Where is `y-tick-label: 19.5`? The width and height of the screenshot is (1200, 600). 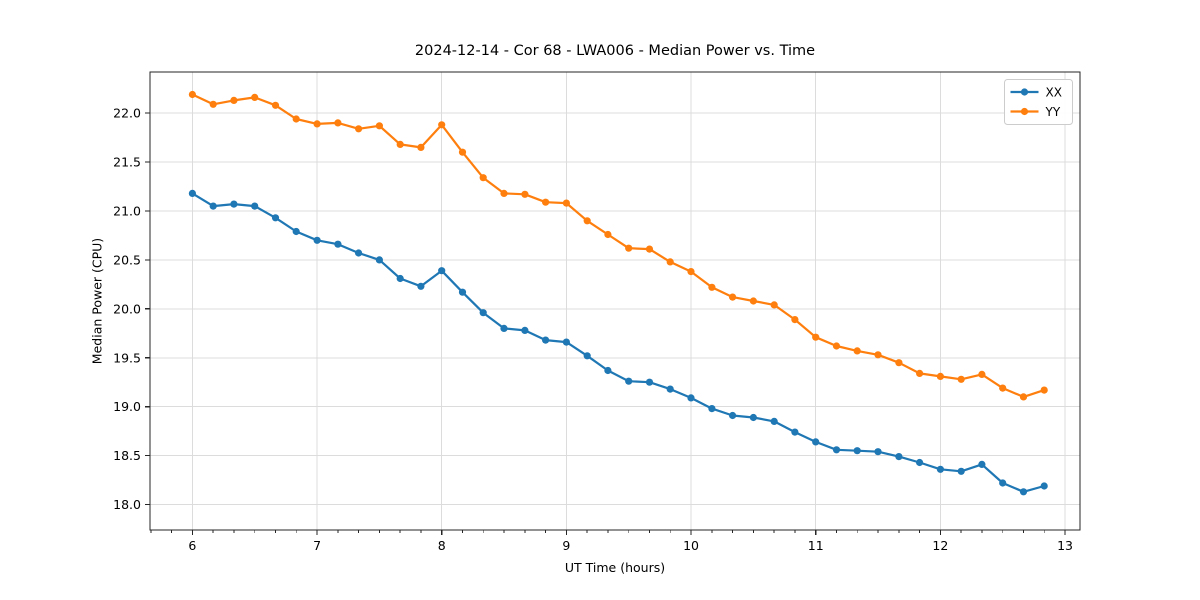 y-tick-label: 19.5 is located at coordinates (127, 357).